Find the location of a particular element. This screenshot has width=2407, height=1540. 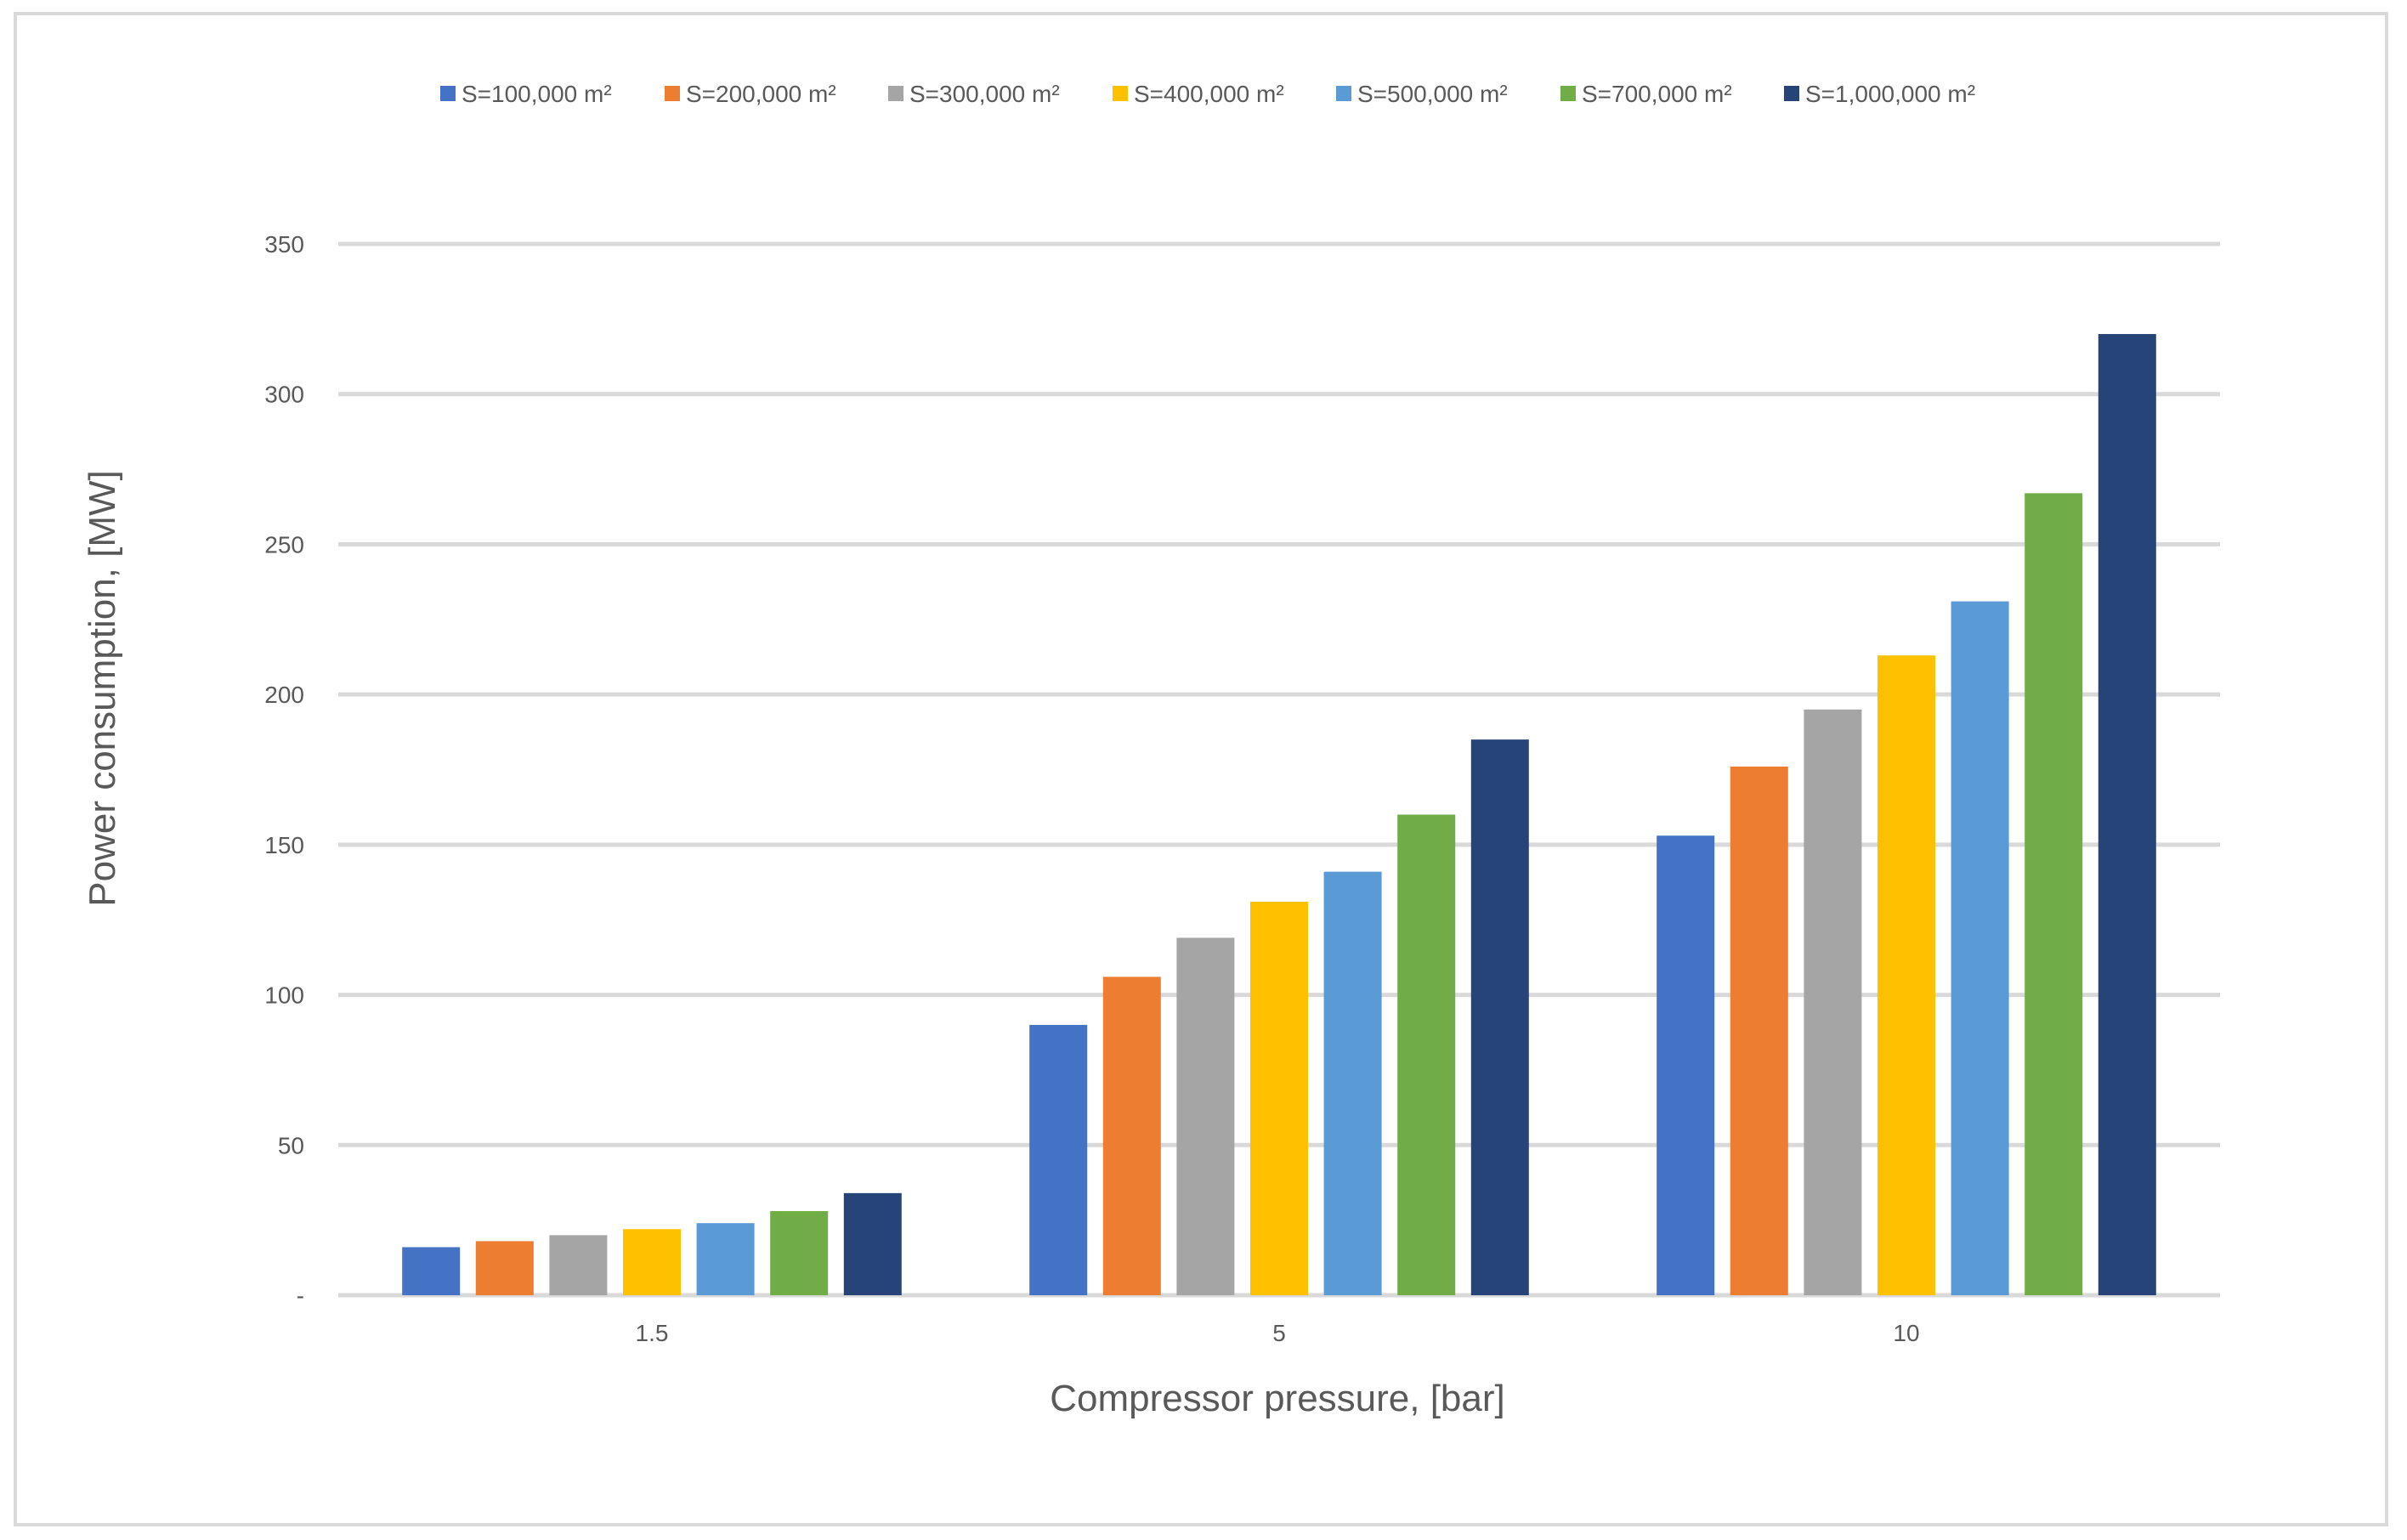

legend-label: S=300,000 m² is located at coordinates (984, 94).